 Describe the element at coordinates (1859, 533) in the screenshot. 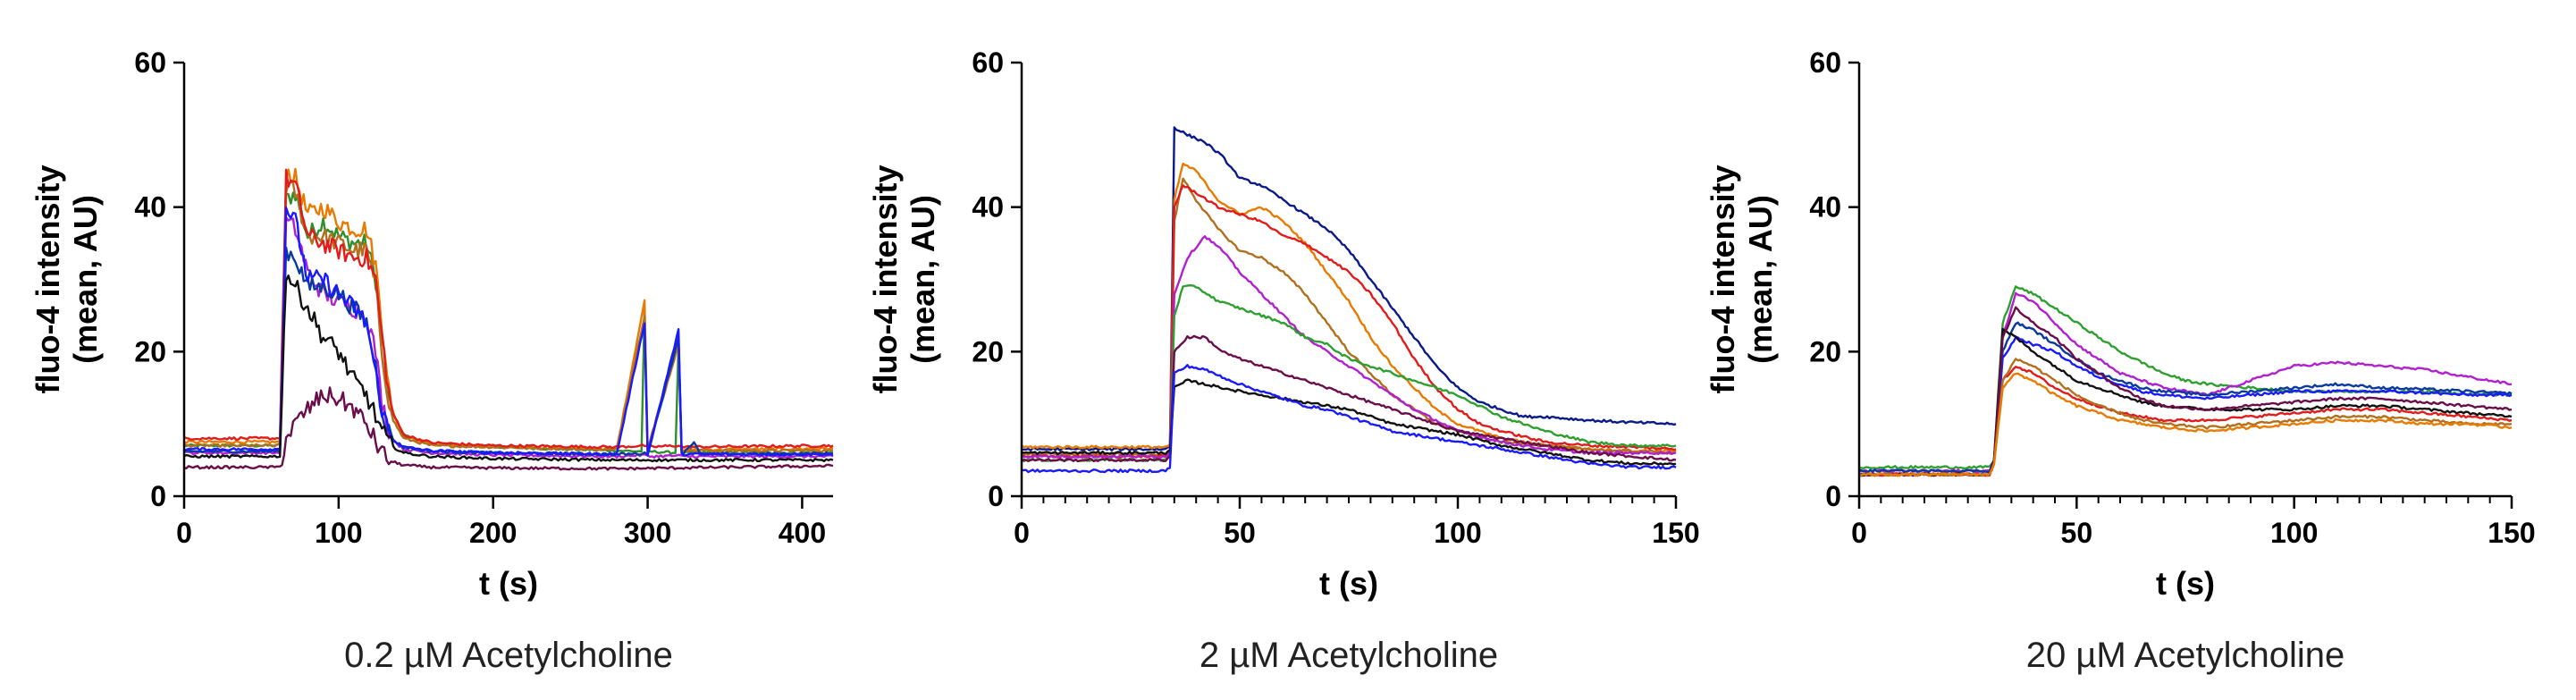

I see `panel-2-xtick-label-0: 0` at that location.